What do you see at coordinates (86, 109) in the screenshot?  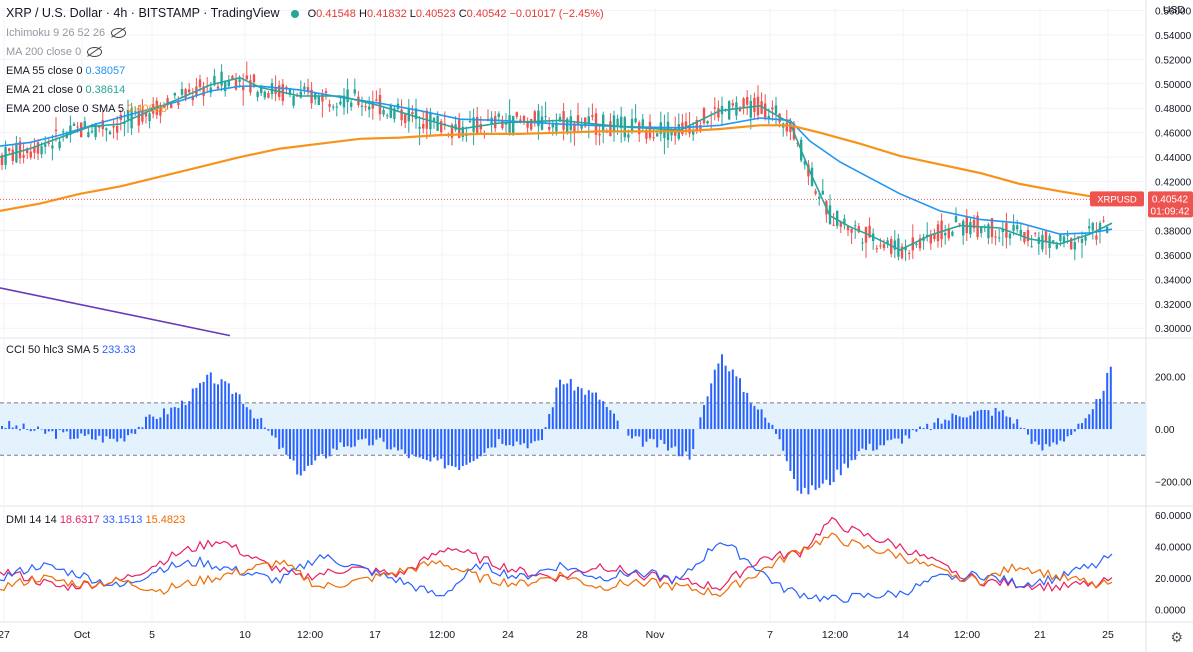 I see `ema200-legend: EMA 200 close 0 SMA 5 0.40698` at bounding box center [86, 109].